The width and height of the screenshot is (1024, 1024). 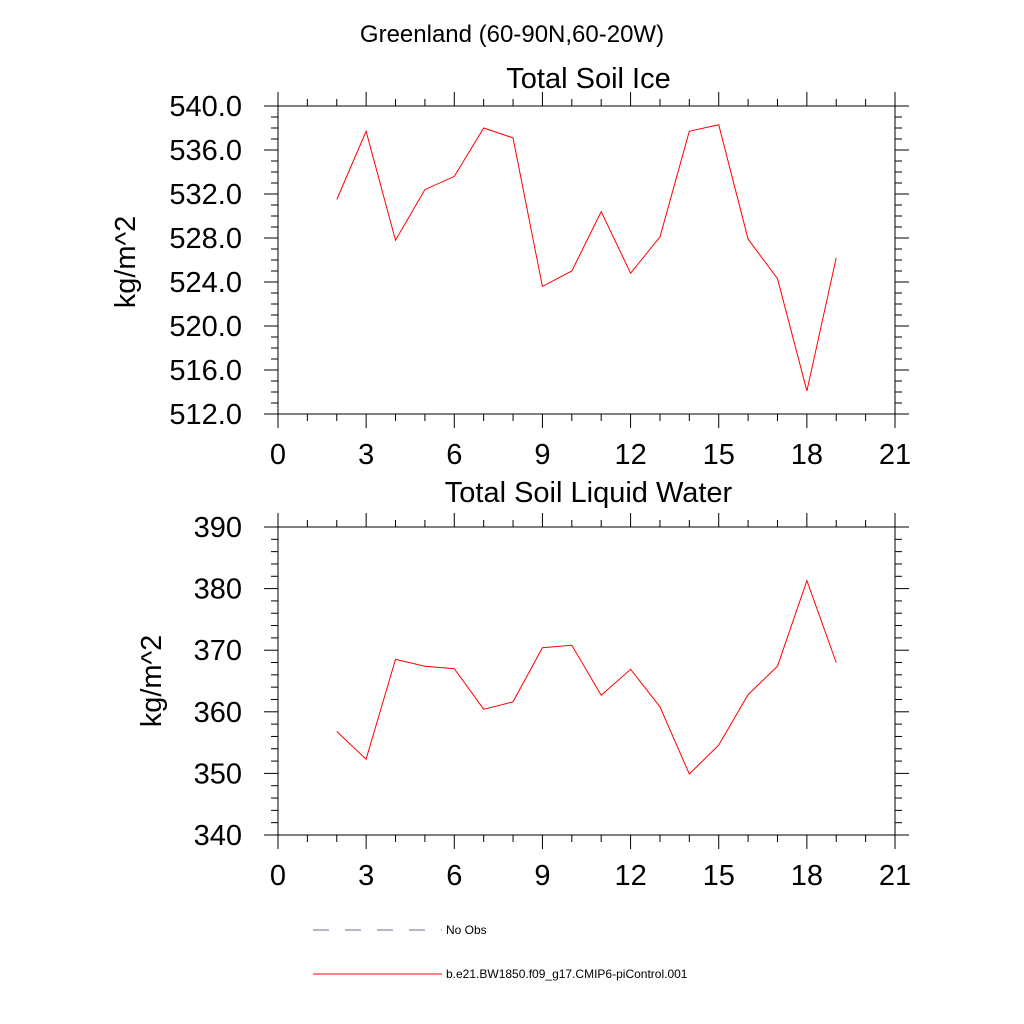 I want to click on y-tick-label: 524.0, so click(x=205, y=283).